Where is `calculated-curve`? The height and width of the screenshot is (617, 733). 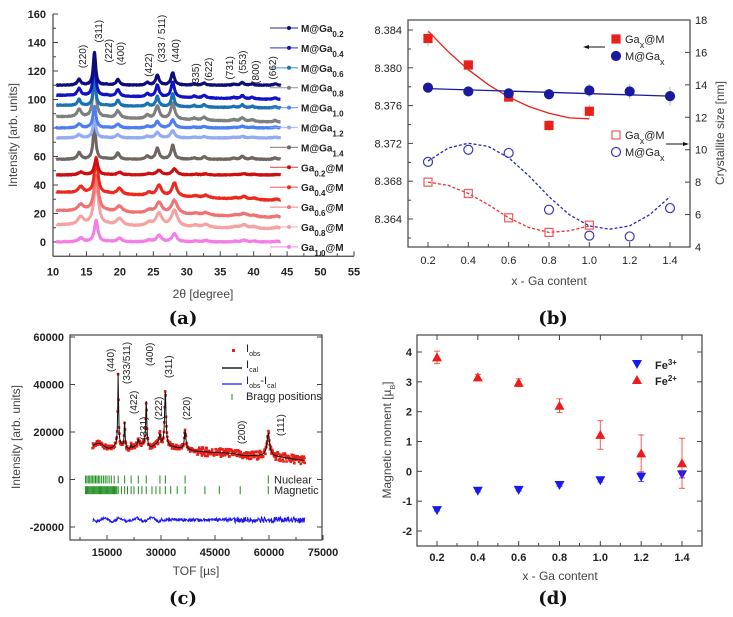 calculated-curve is located at coordinates (198, 416).